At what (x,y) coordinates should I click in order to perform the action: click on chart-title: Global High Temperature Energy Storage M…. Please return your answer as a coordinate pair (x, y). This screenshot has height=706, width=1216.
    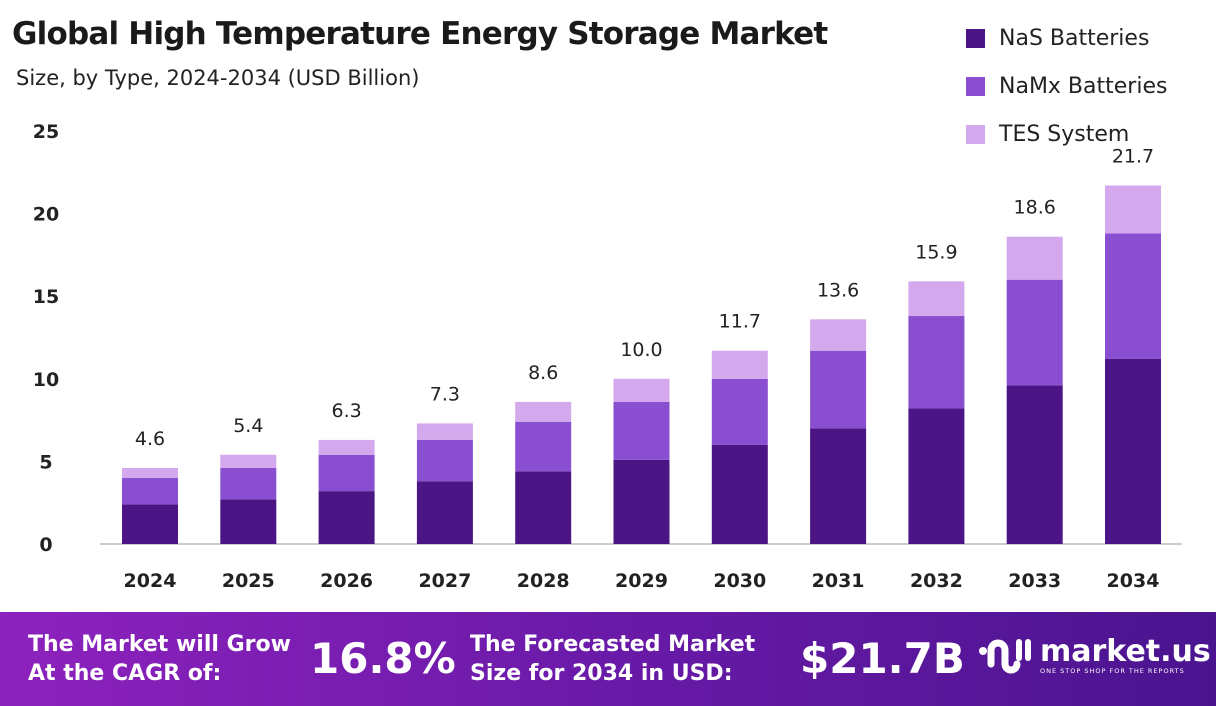
    Looking at the image, I should click on (420, 34).